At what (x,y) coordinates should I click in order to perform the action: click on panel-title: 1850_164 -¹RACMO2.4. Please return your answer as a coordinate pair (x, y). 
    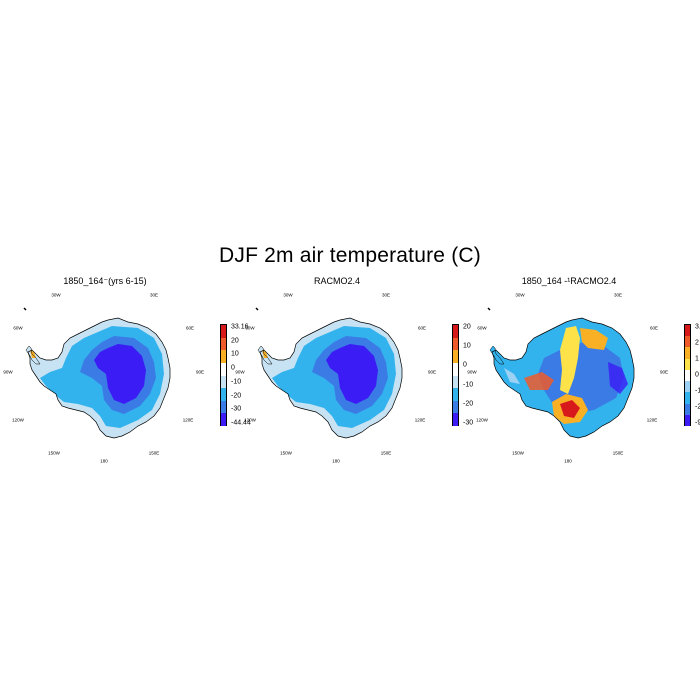
    Looking at the image, I should click on (569, 281).